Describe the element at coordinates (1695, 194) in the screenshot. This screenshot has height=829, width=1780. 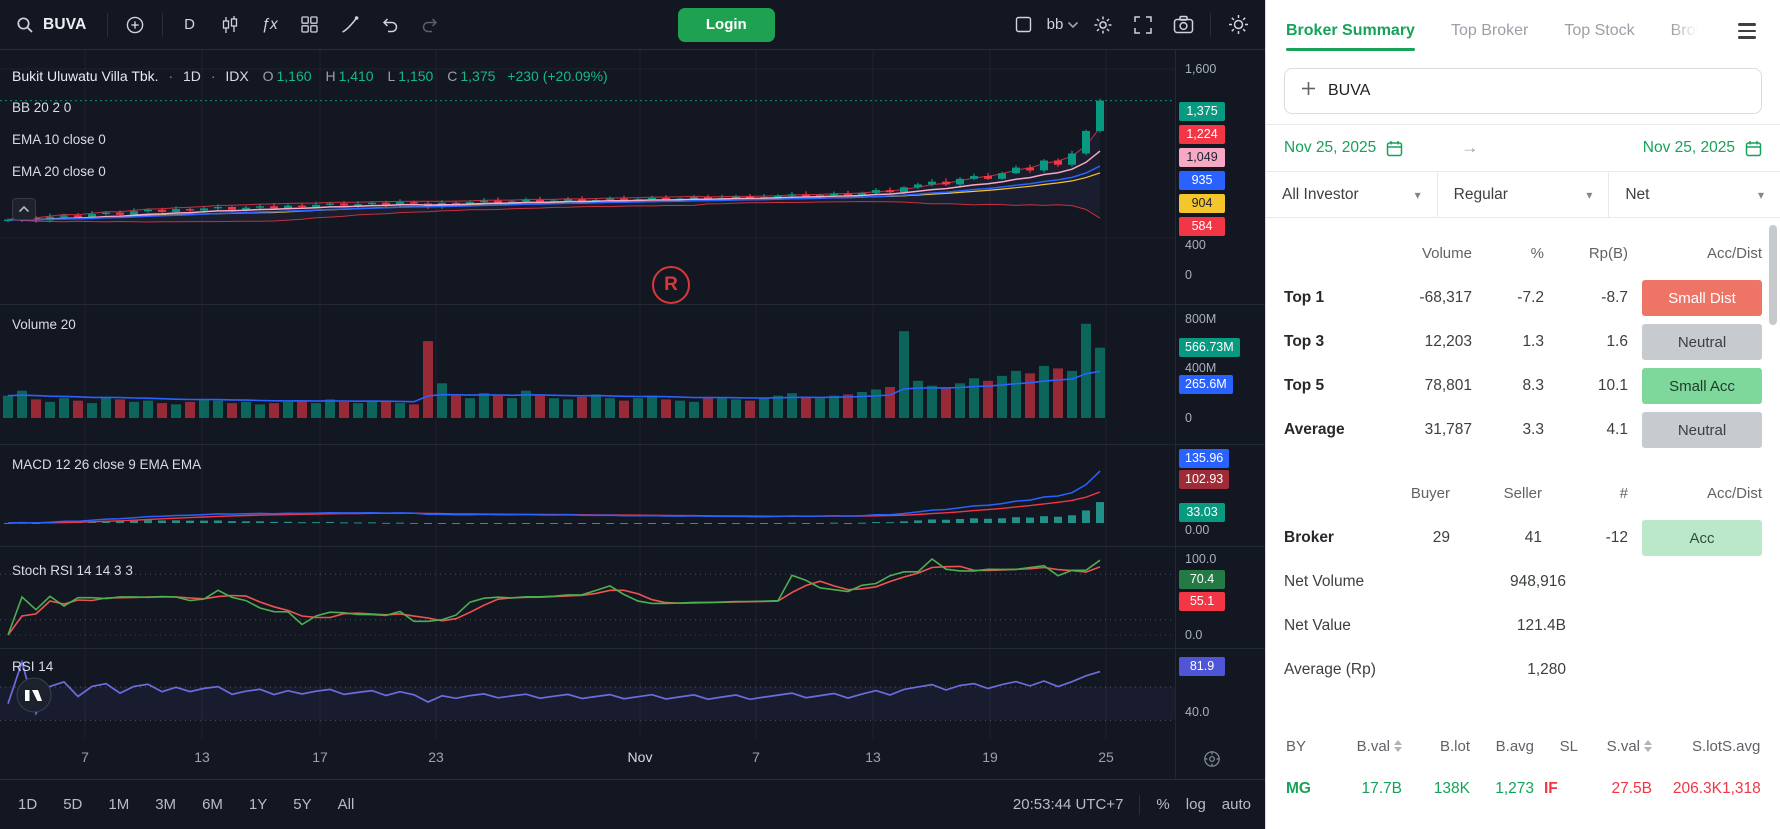
I see `net-gross-select: Net ▾` at that location.